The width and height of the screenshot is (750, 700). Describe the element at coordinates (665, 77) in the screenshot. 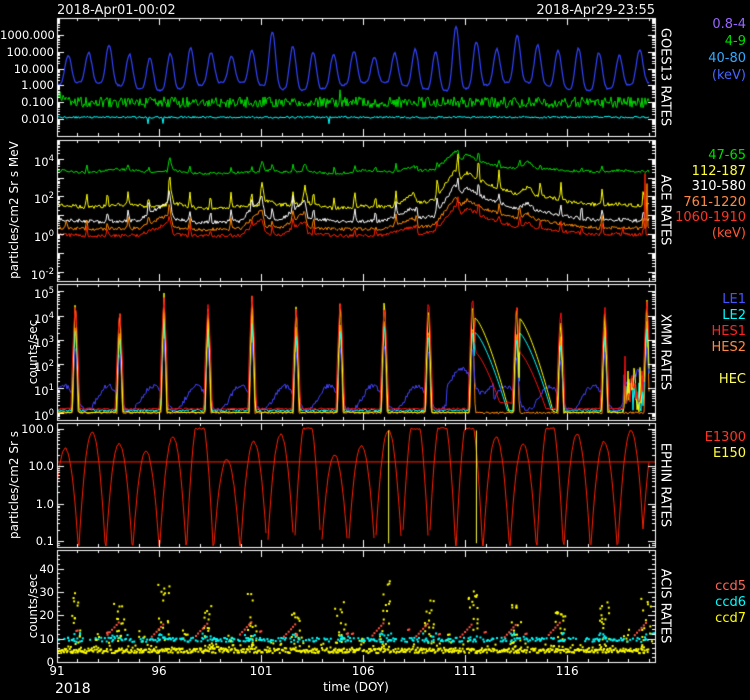

I see `panel-title-goes13-rates: GOES13 RATES` at that location.